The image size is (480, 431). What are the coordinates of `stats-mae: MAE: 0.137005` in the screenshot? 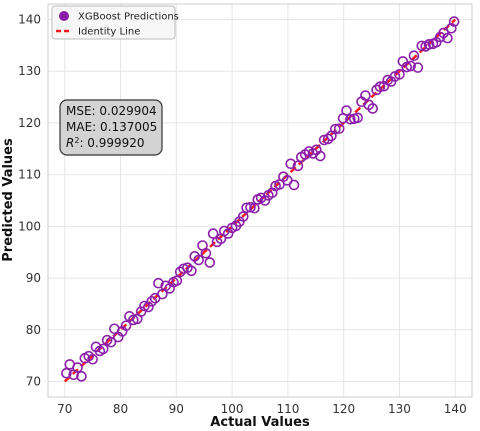 It's located at (111, 127).